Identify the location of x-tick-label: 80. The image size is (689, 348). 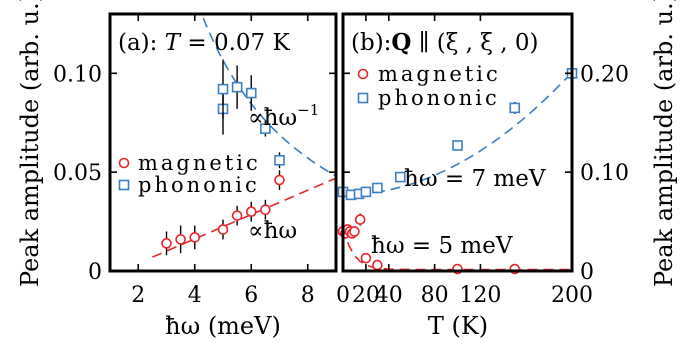
(435, 295).